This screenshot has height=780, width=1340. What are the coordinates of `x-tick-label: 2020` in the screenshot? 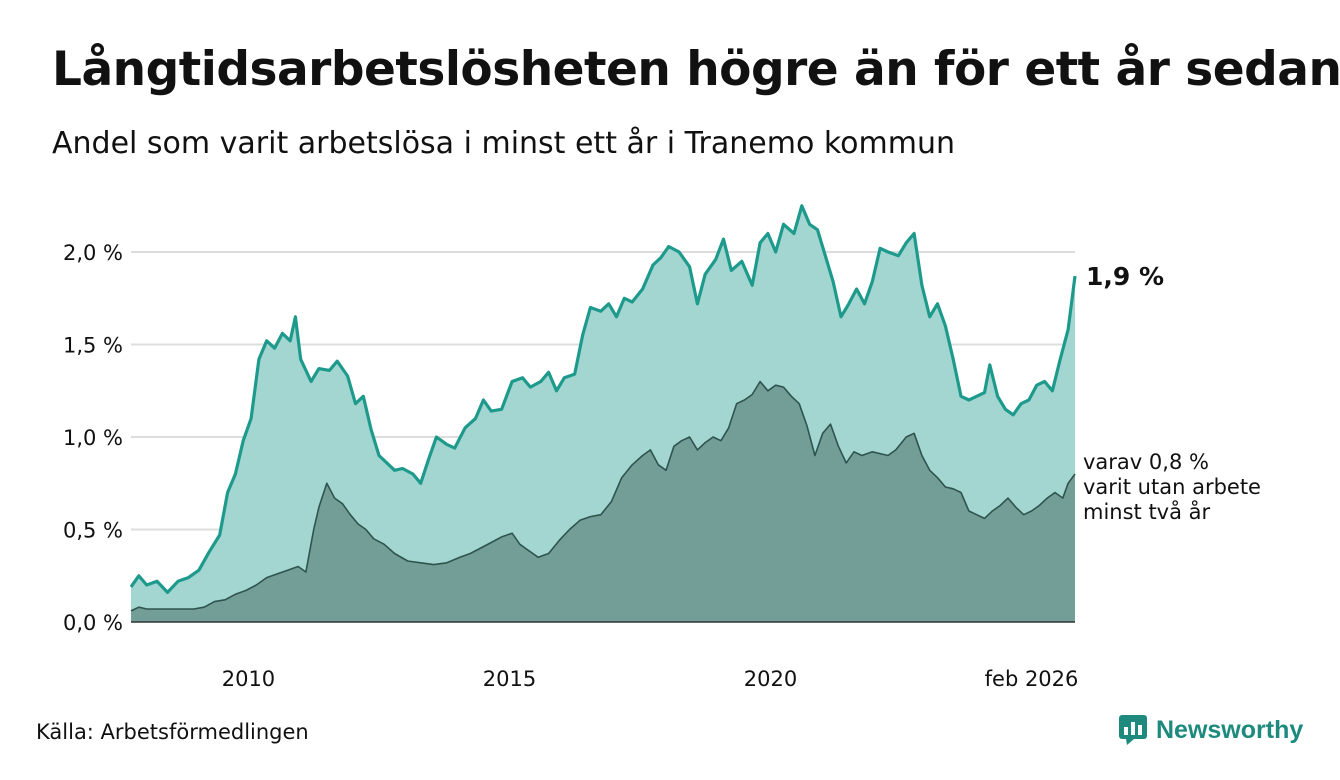 It's located at (770, 679).